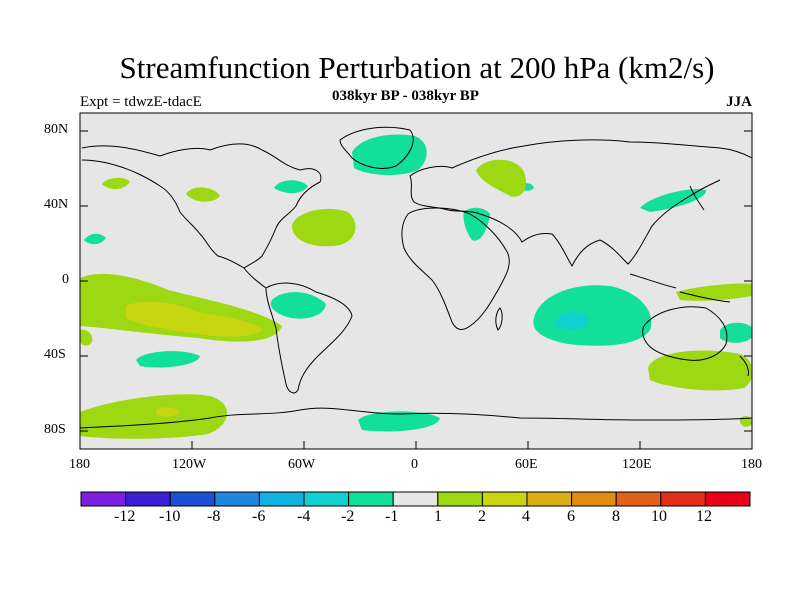 The image size is (800, 600). I want to click on season-label: JJA, so click(739, 102).